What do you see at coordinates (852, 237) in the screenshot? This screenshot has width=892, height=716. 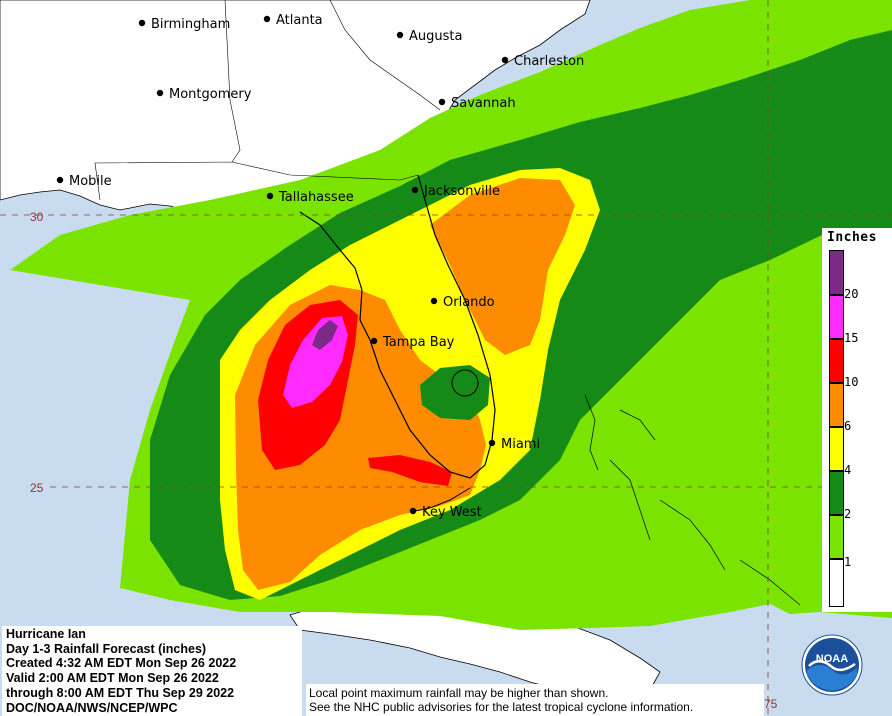 I see `legend-title: Inches` at bounding box center [852, 237].